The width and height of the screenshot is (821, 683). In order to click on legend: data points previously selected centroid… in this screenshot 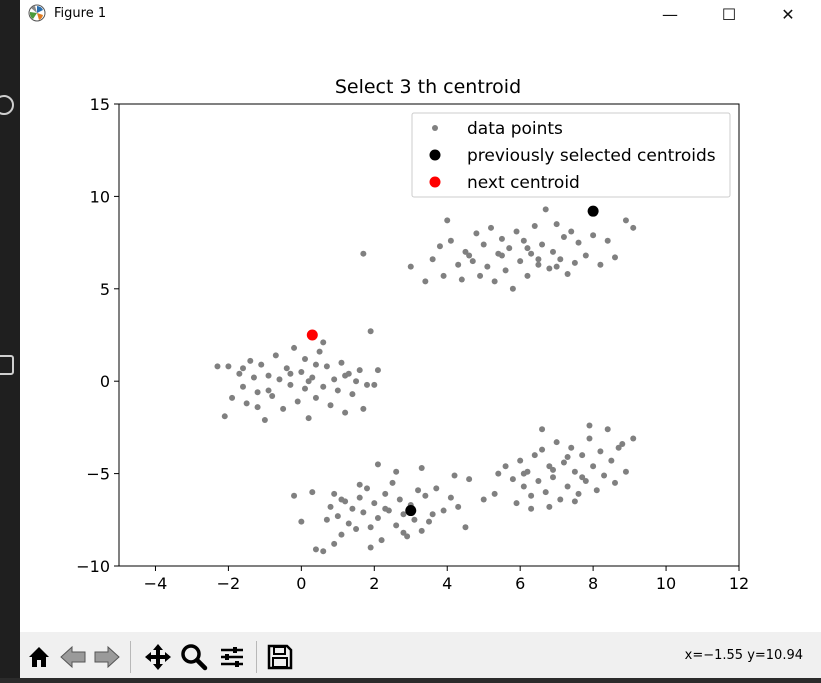, I will do `click(571, 155)`.